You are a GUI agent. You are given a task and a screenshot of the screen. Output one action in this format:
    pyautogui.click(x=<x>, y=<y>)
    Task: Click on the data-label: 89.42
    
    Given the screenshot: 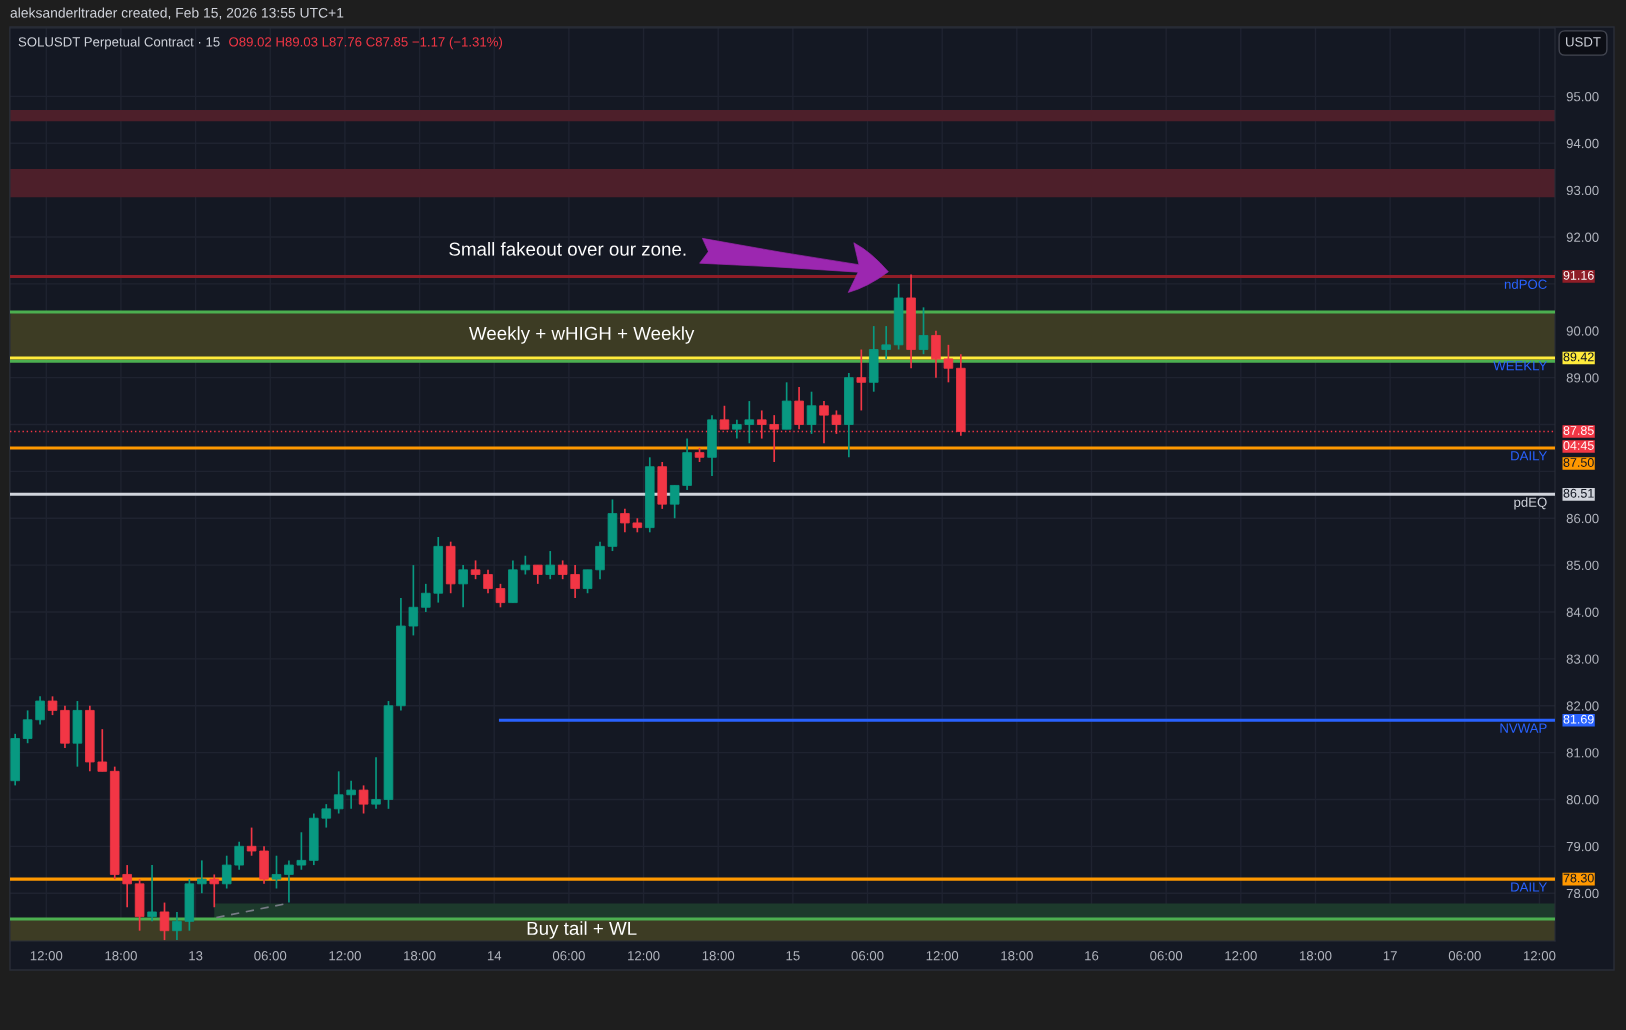 What is the action you would take?
    pyautogui.click(x=1578, y=357)
    